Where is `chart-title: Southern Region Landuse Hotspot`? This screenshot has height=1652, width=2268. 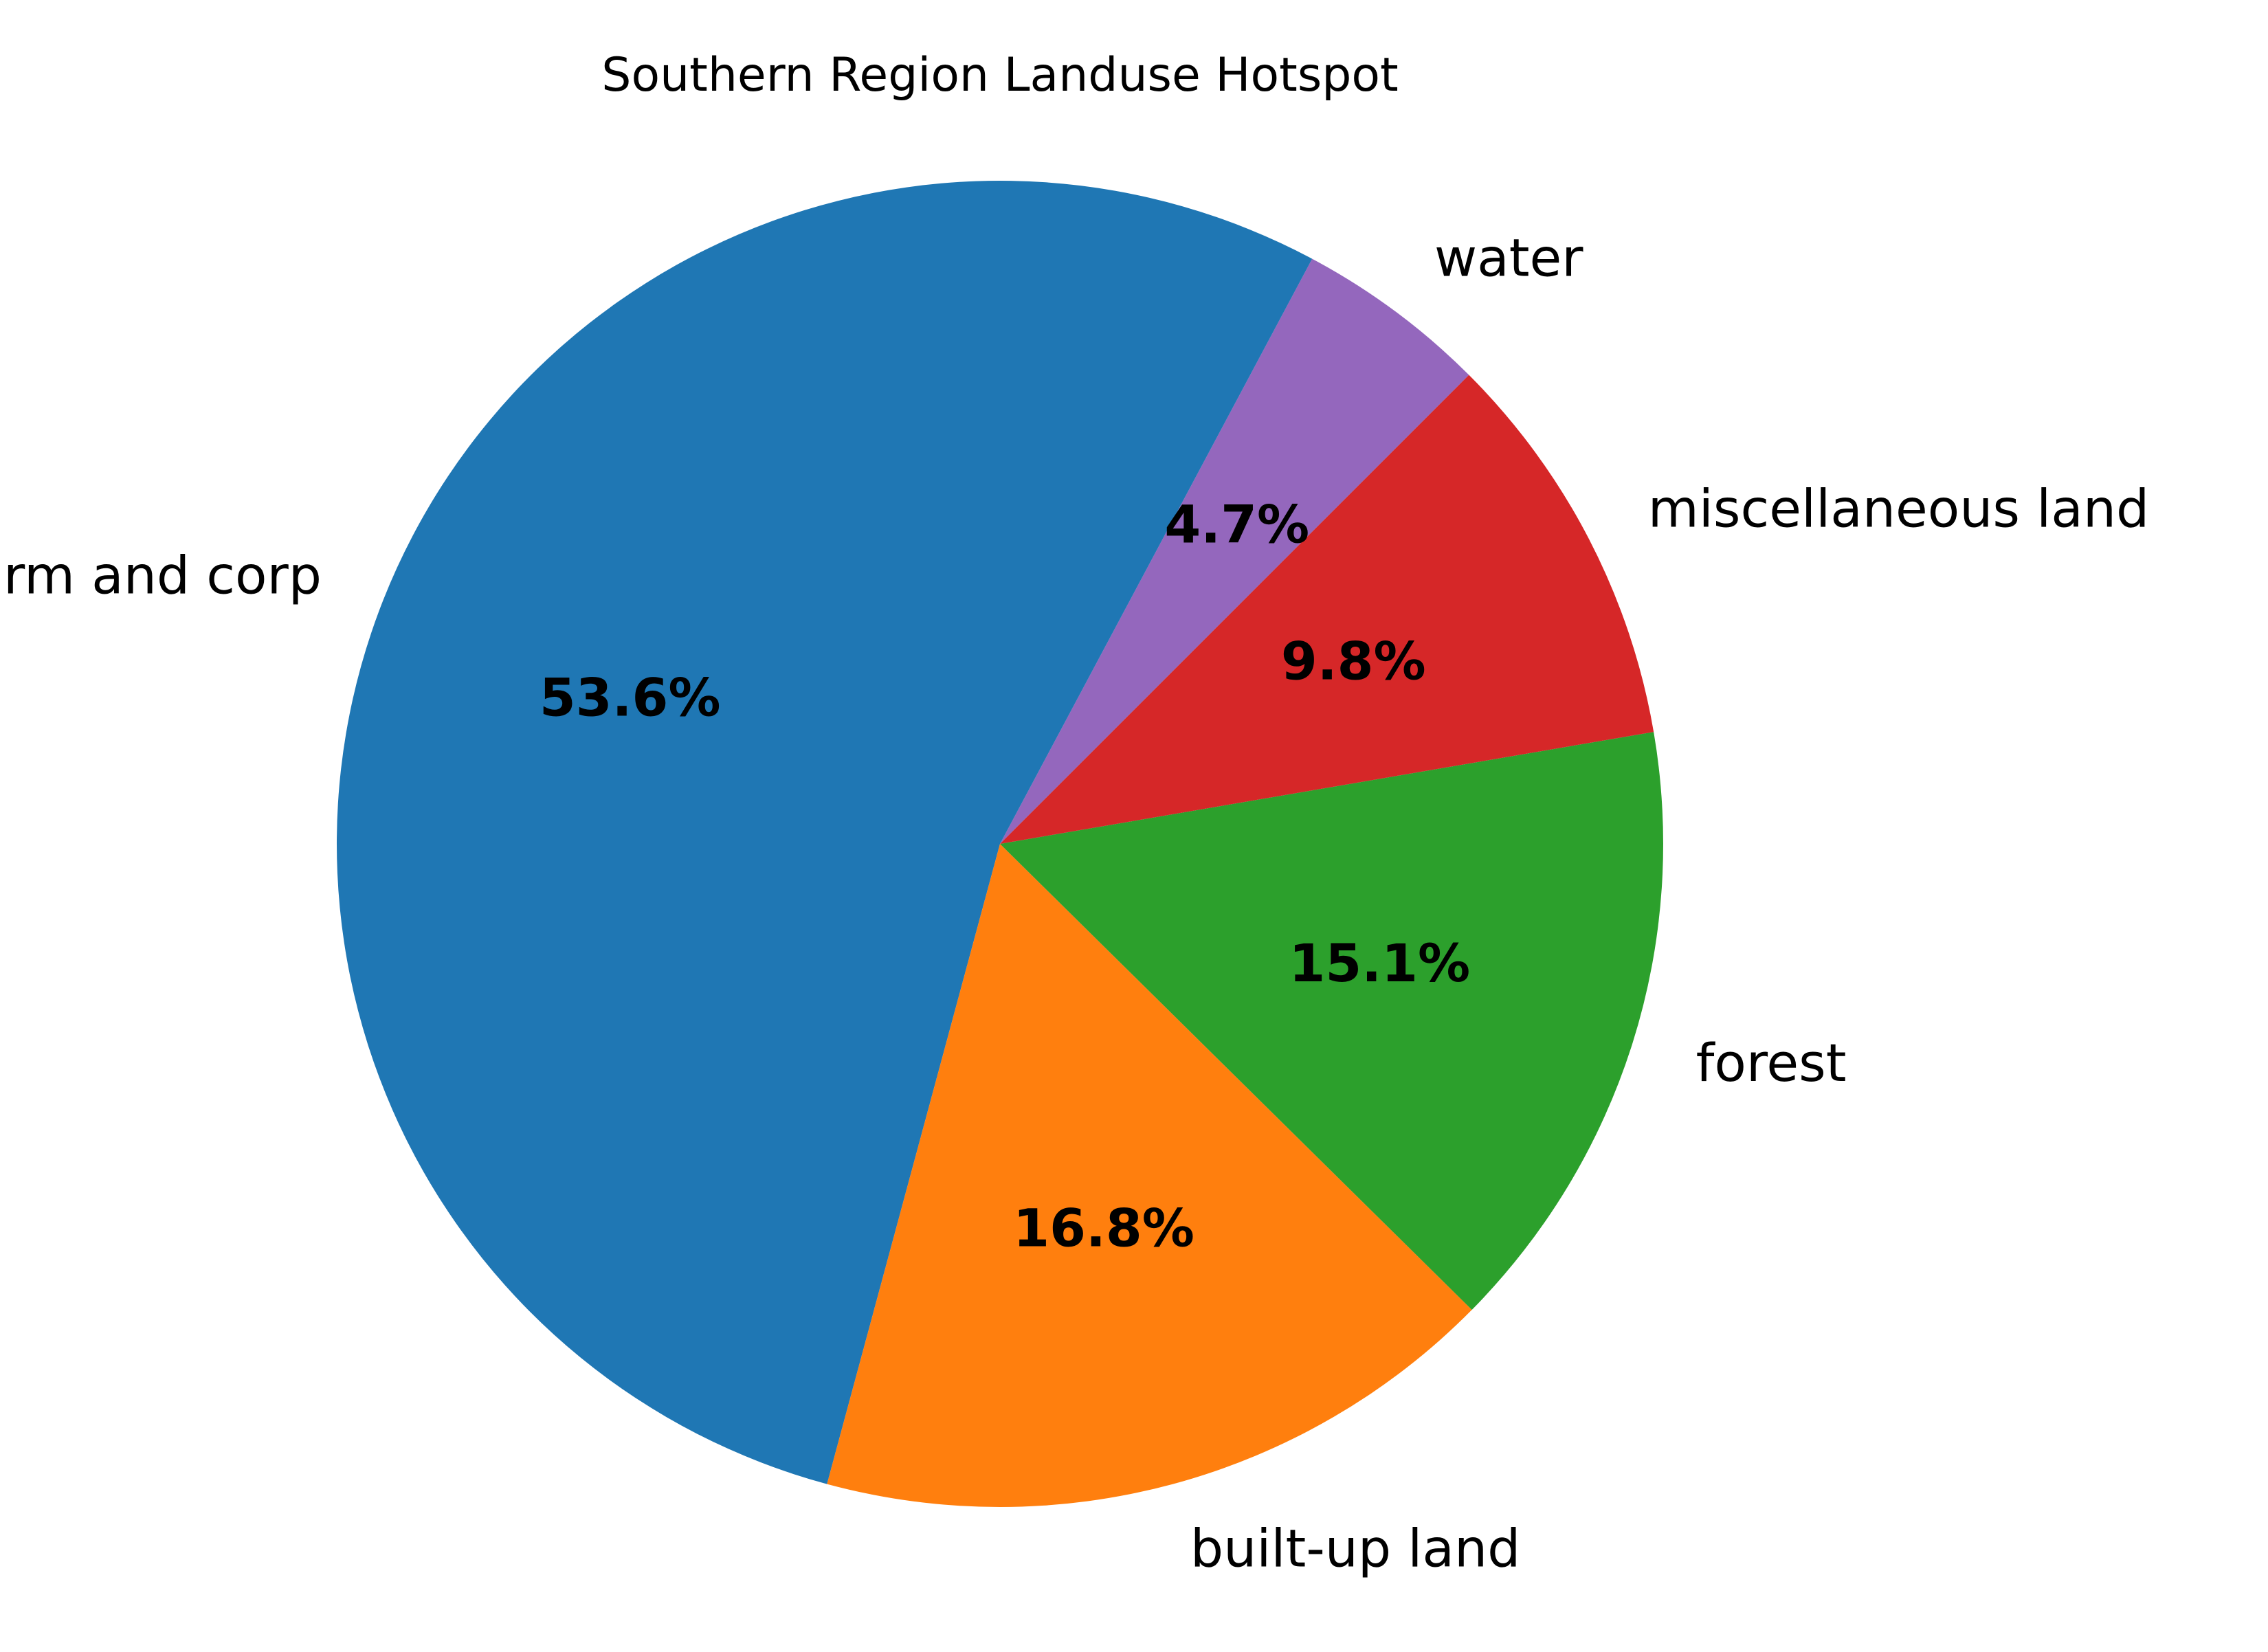 chart-title: Southern Region Landuse Hotspot is located at coordinates (1000, 75).